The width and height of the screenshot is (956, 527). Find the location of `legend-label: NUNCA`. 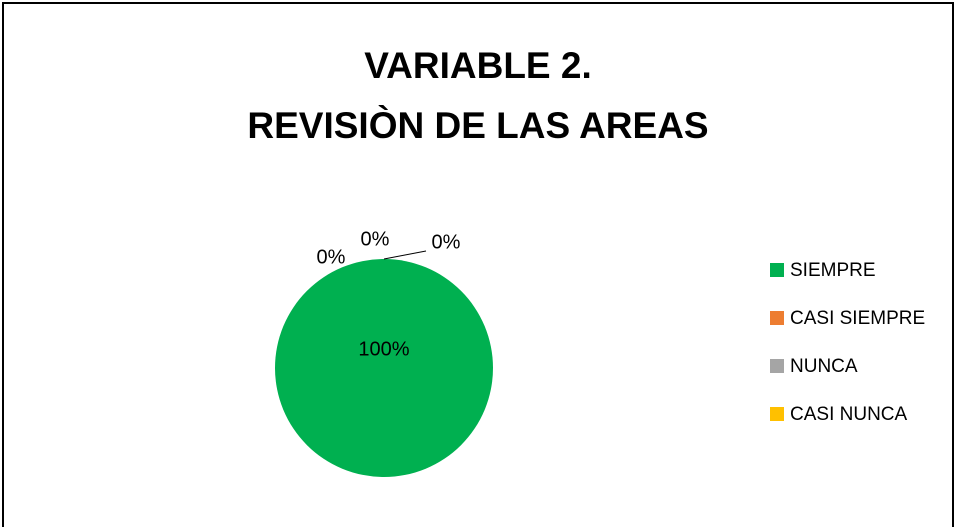

legend-label: NUNCA is located at coordinates (824, 366).